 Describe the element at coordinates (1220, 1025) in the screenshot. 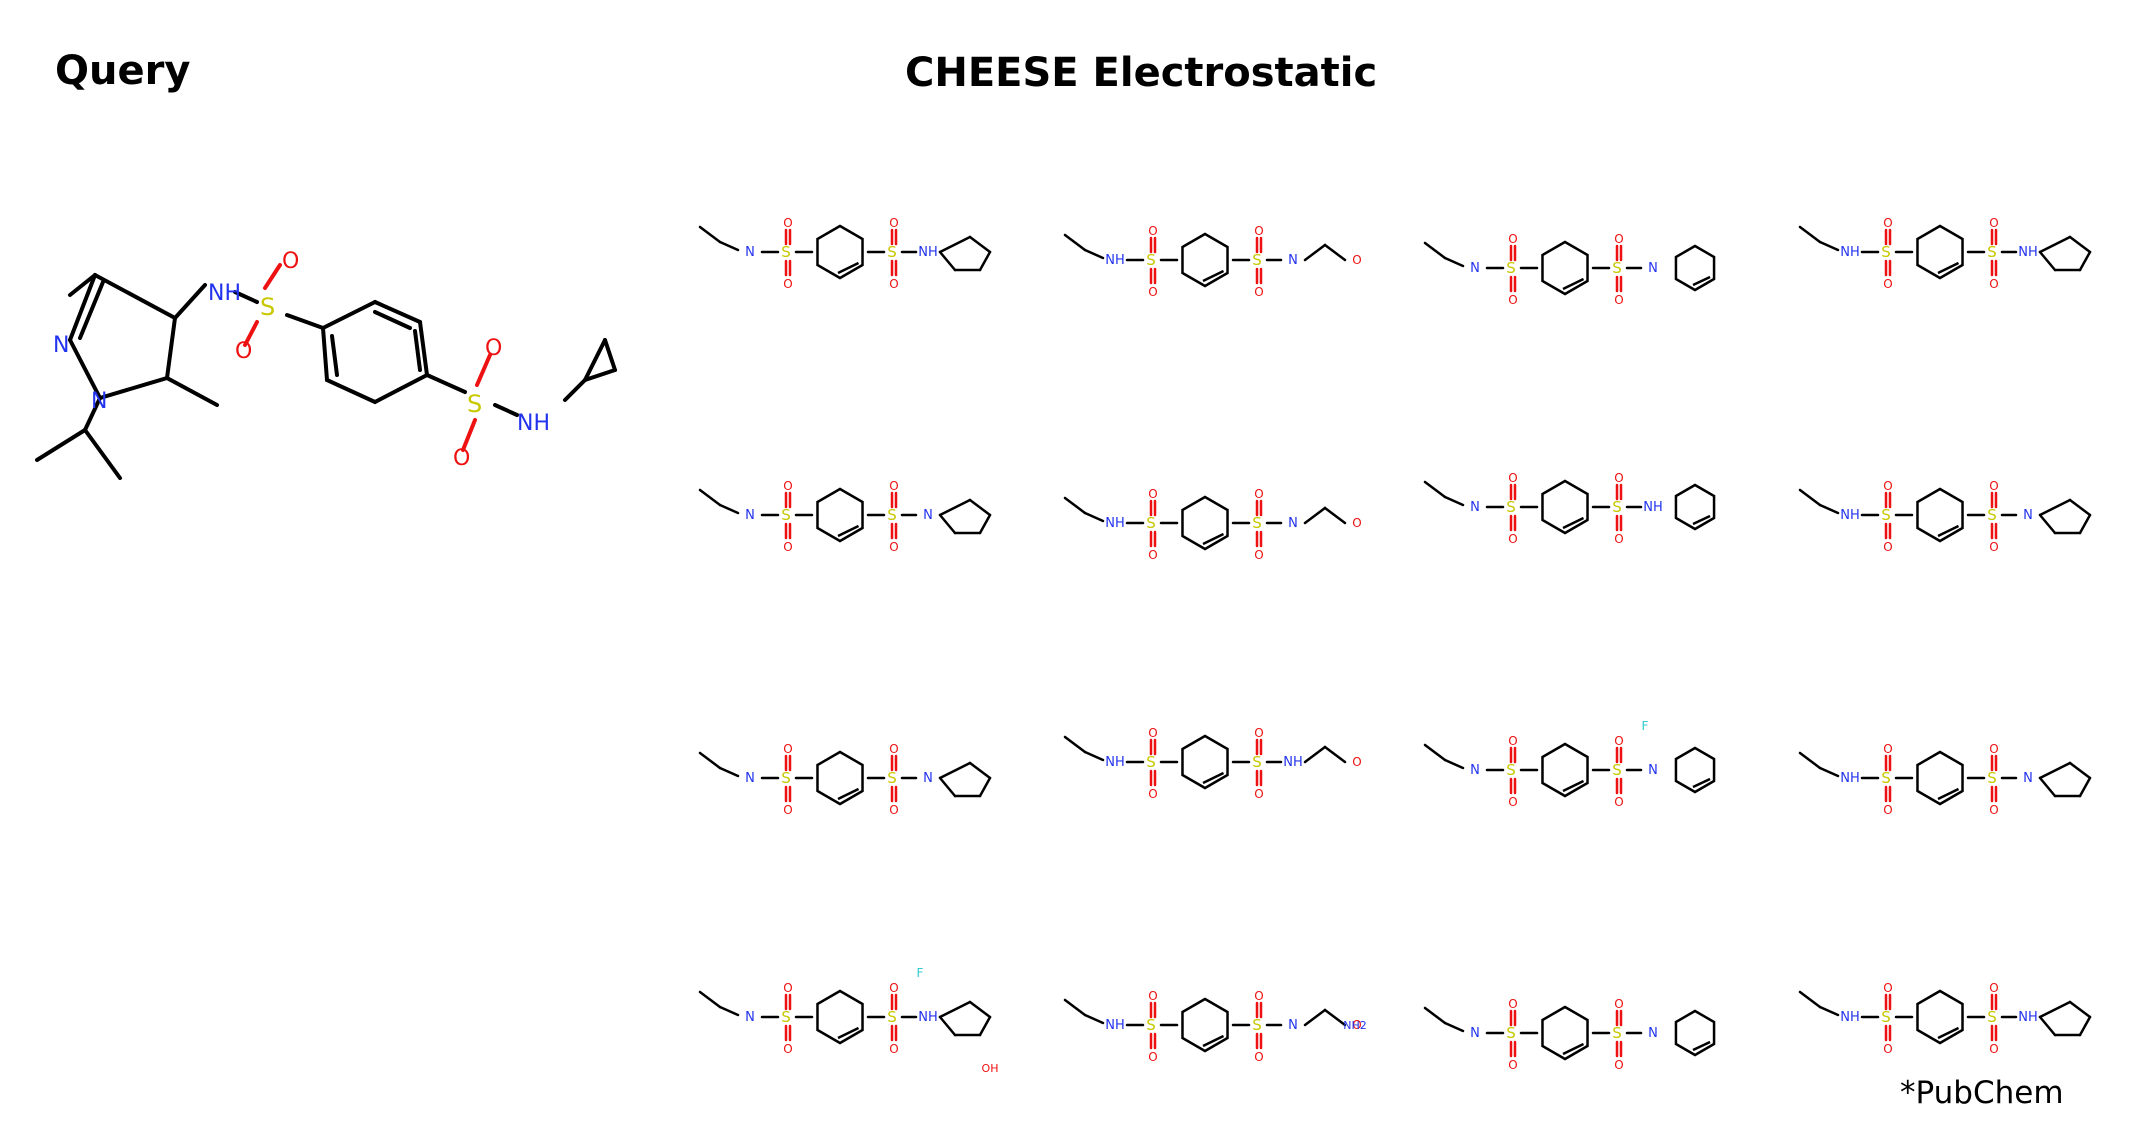

I see `result-molecule: NH S O O S O O N O NH2` at that location.